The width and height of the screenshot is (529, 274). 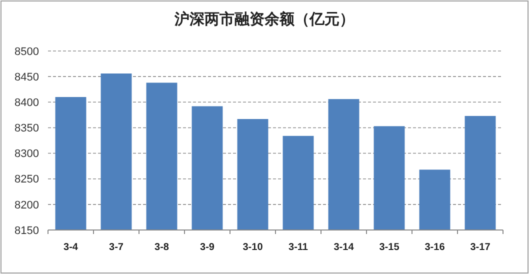 What do you see at coordinates (26, 180) in the screenshot?
I see `y-tick-label: 8250` at bounding box center [26, 180].